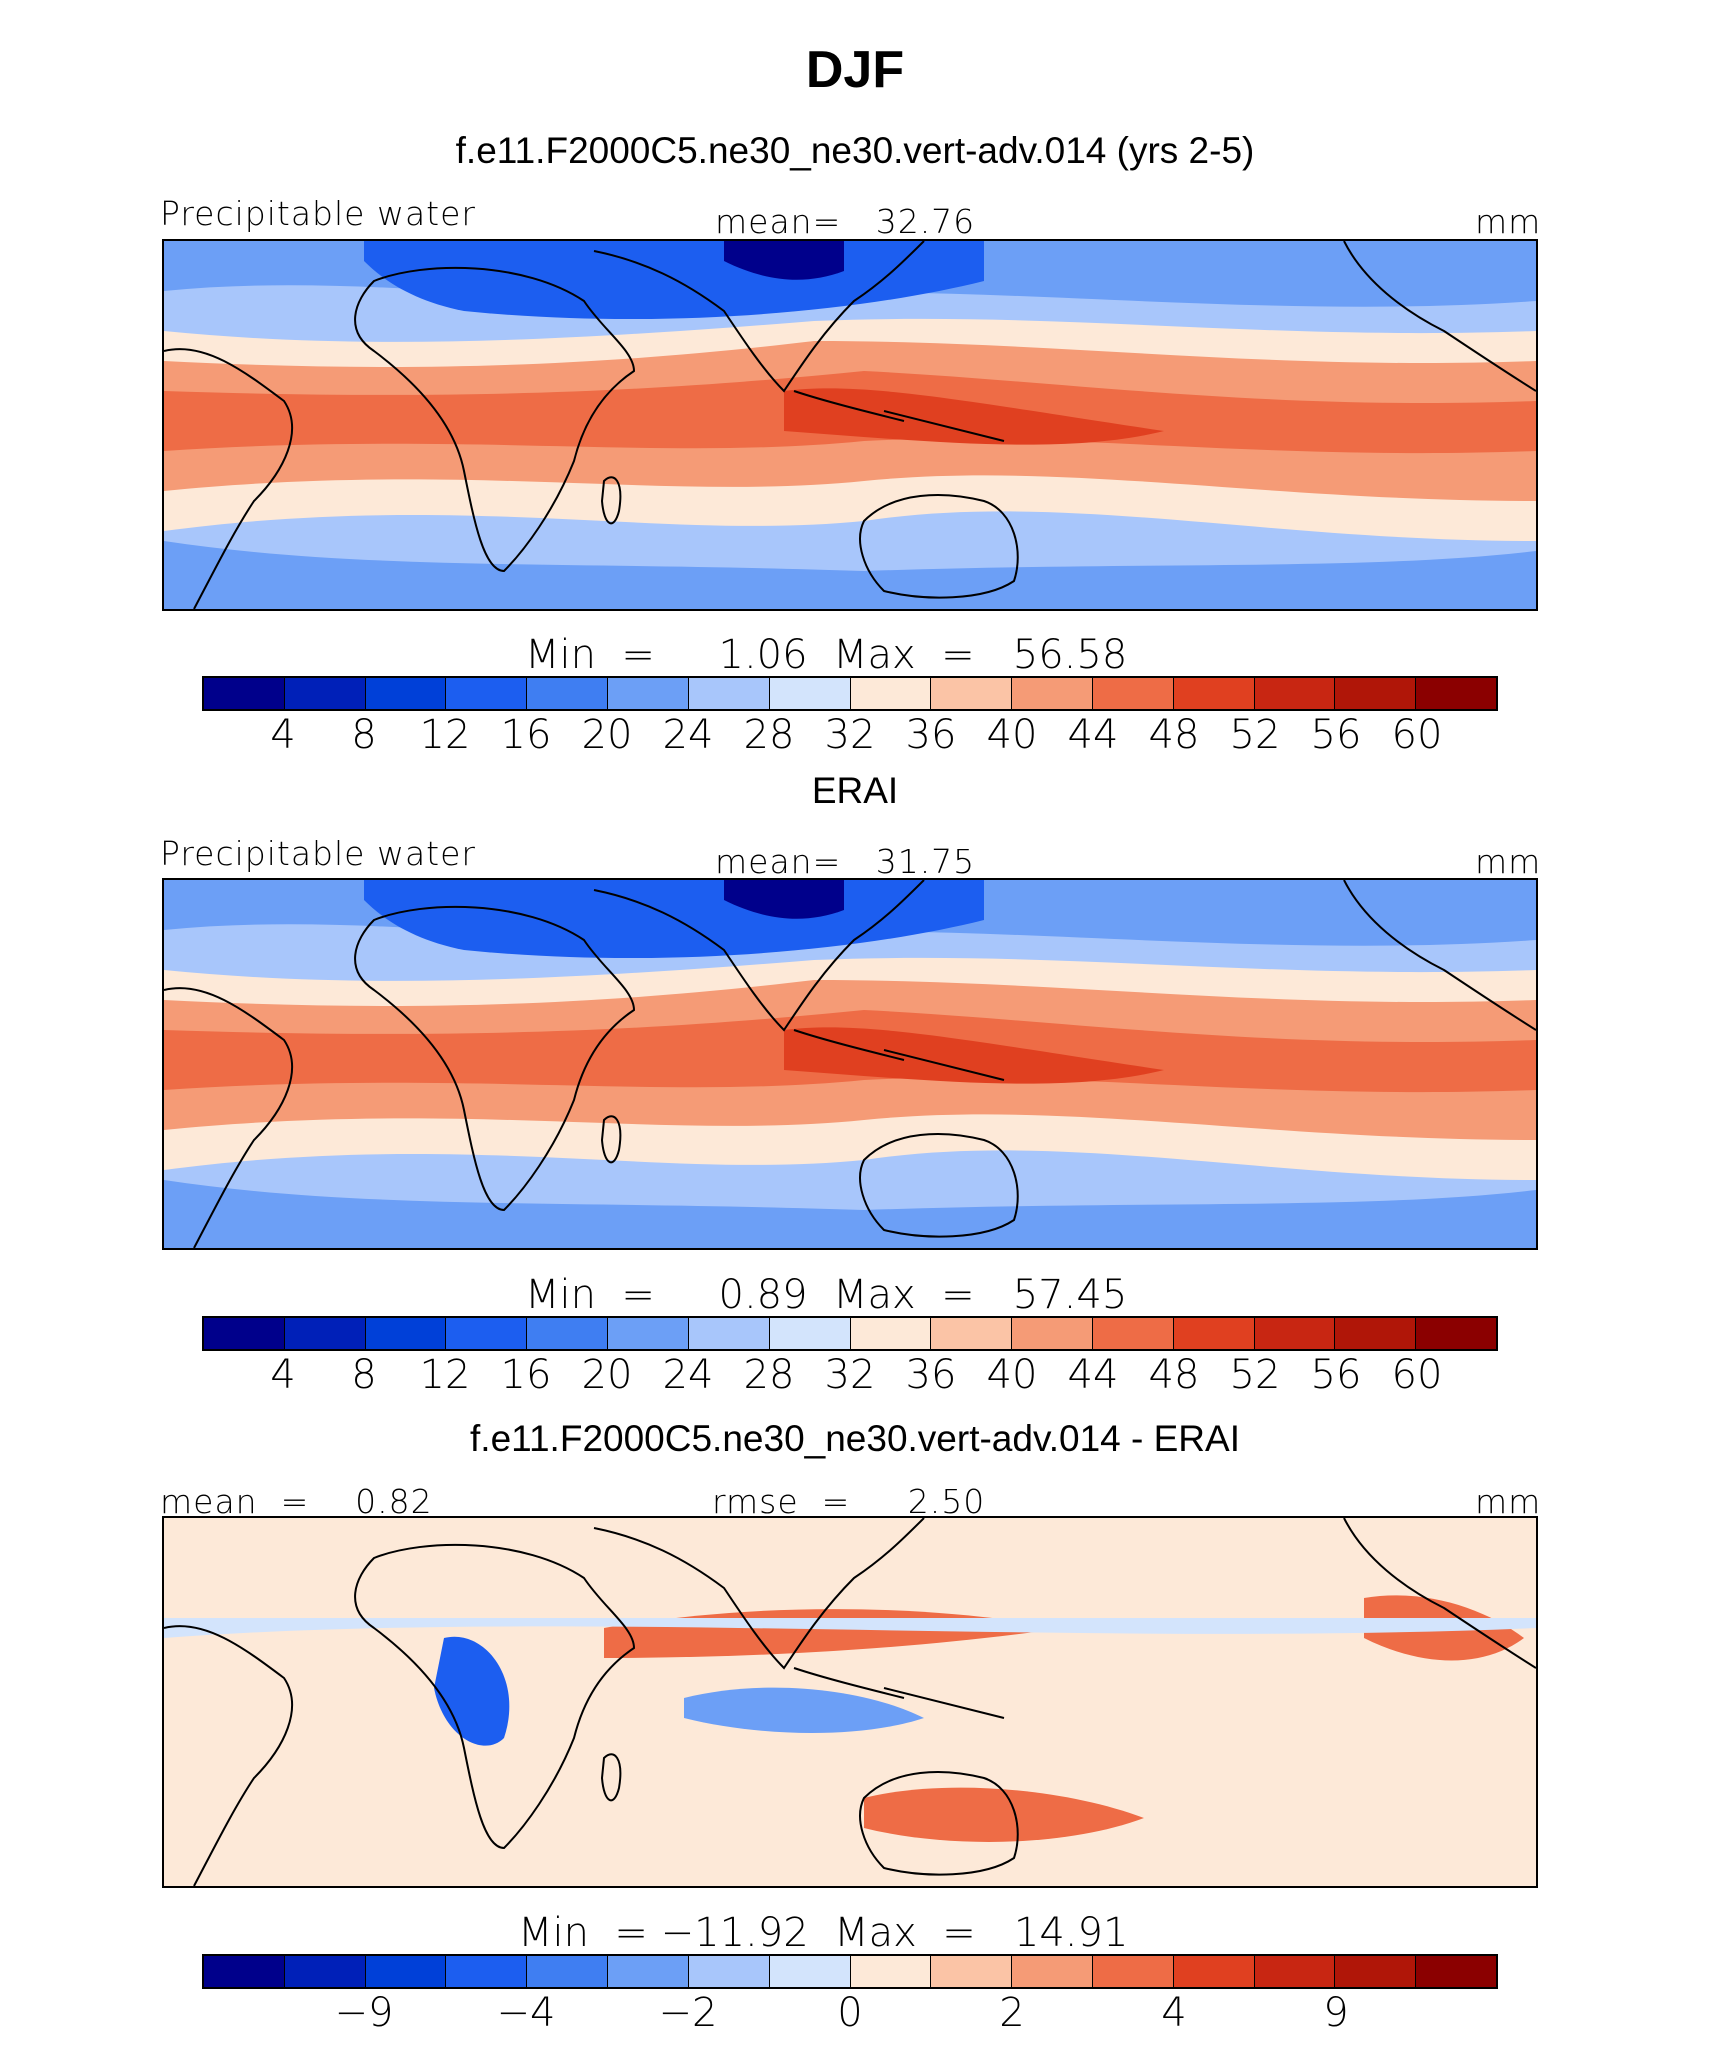 The height and width of the screenshot is (2064, 1710). Describe the element at coordinates (1417, 1375) in the screenshot. I see `colorbar-tick-label: 60` at that location.